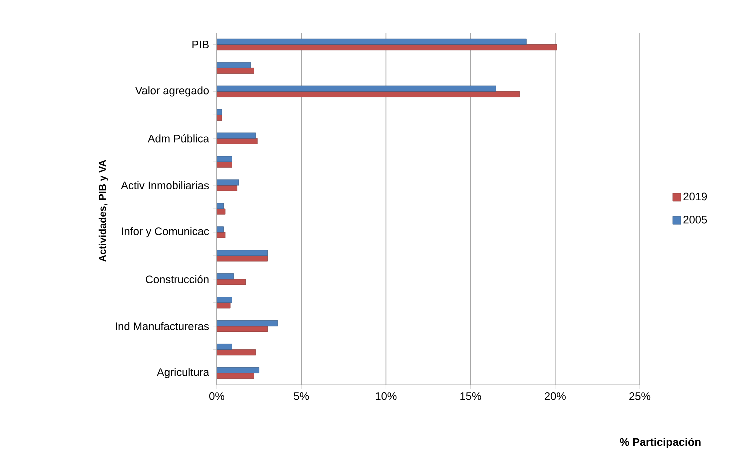  What do you see at coordinates (183, 373) in the screenshot?
I see `y-tick-label: Agricultura` at bounding box center [183, 373].